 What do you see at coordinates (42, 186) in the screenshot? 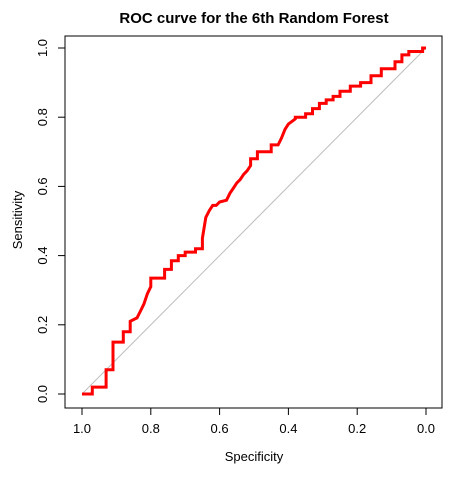
I see `y-tick-label: 0.6` at bounding box center [42, 186].